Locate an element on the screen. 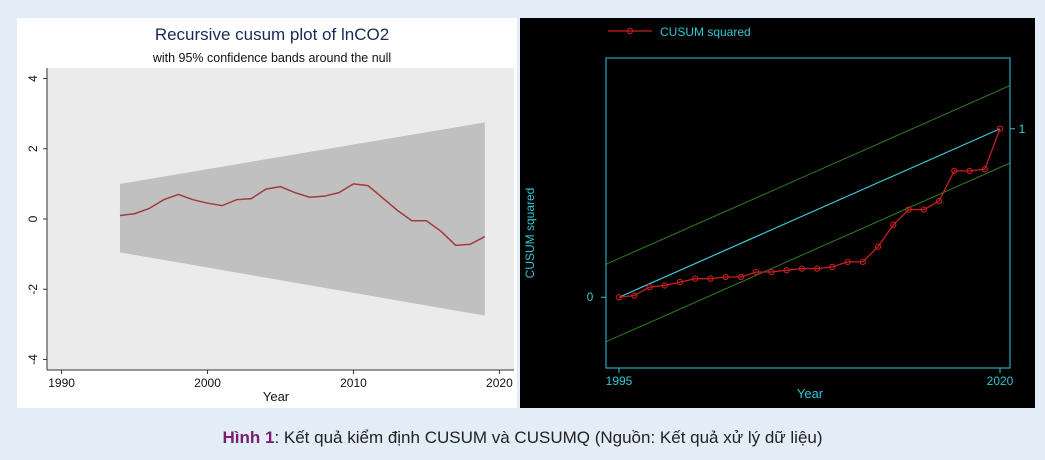  x-tick-label: 1990 is located at coordinates (61, 383).